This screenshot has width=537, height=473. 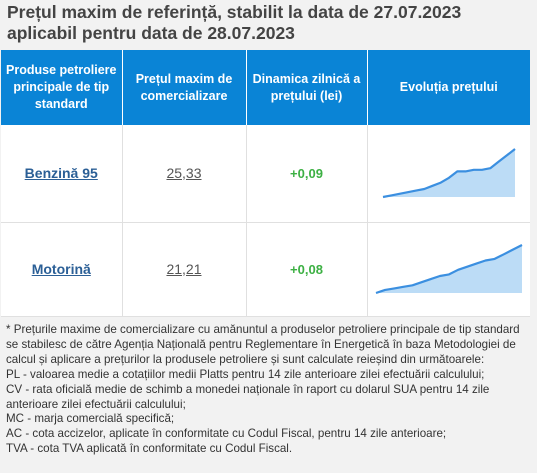 I want to click on product-link-motorina: Motorină, so click(x=61, y=268).